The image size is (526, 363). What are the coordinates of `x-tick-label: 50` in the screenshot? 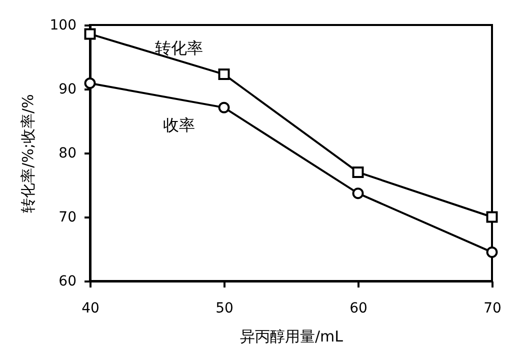 It's located at (225, 308).